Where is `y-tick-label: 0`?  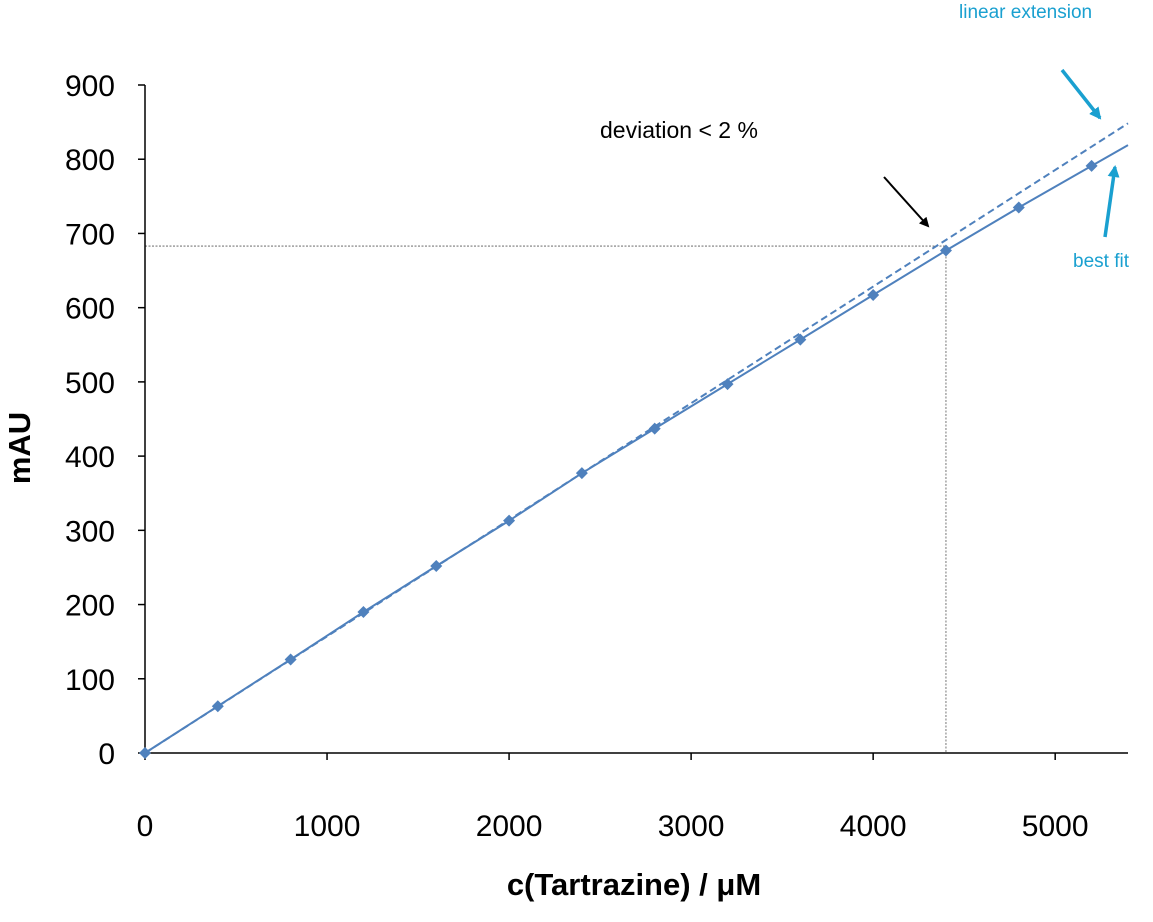
y-tick-label: 0 is located at coordinates (106, 754).